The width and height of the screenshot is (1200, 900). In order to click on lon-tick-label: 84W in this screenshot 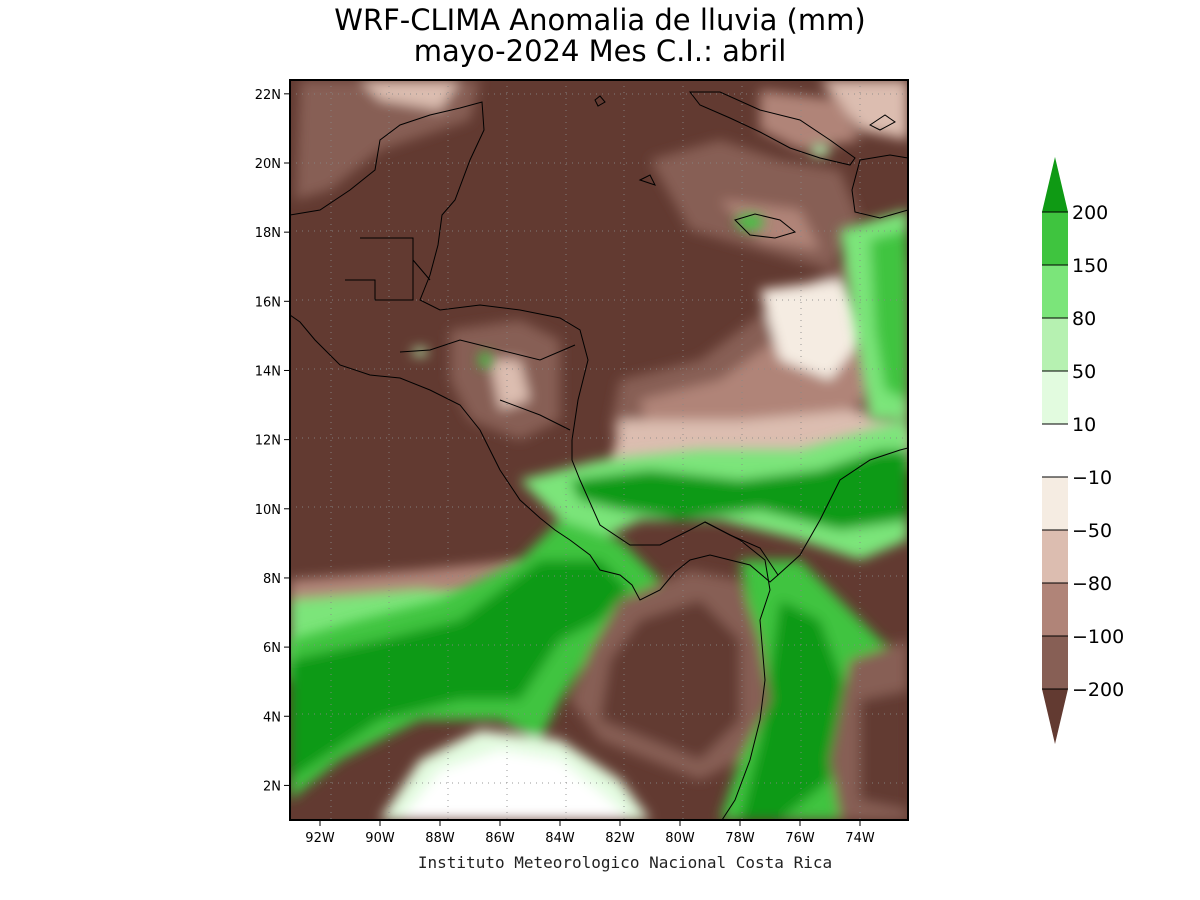, I will do `click(560, 838)`.